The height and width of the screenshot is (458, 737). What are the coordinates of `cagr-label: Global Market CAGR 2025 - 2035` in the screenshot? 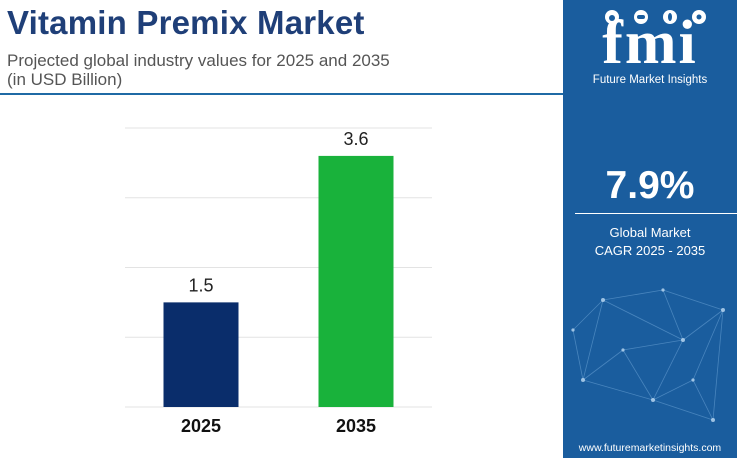 It's located at (650, 242).